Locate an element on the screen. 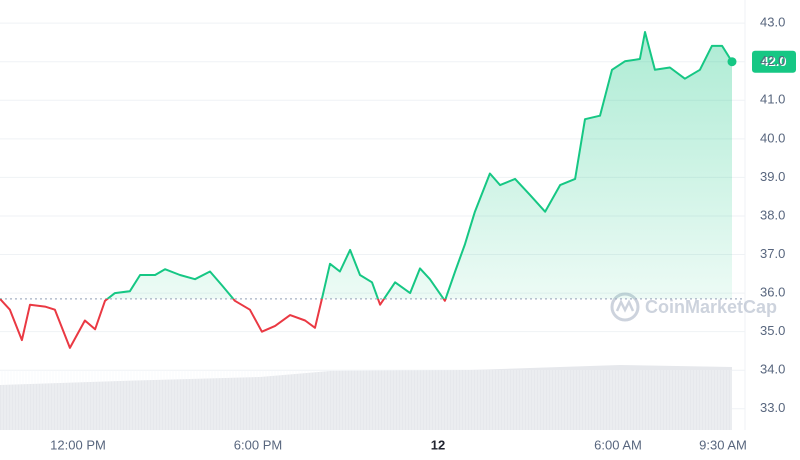  watermark-text: CoinMarketCap is located at coordinates (711, 307).